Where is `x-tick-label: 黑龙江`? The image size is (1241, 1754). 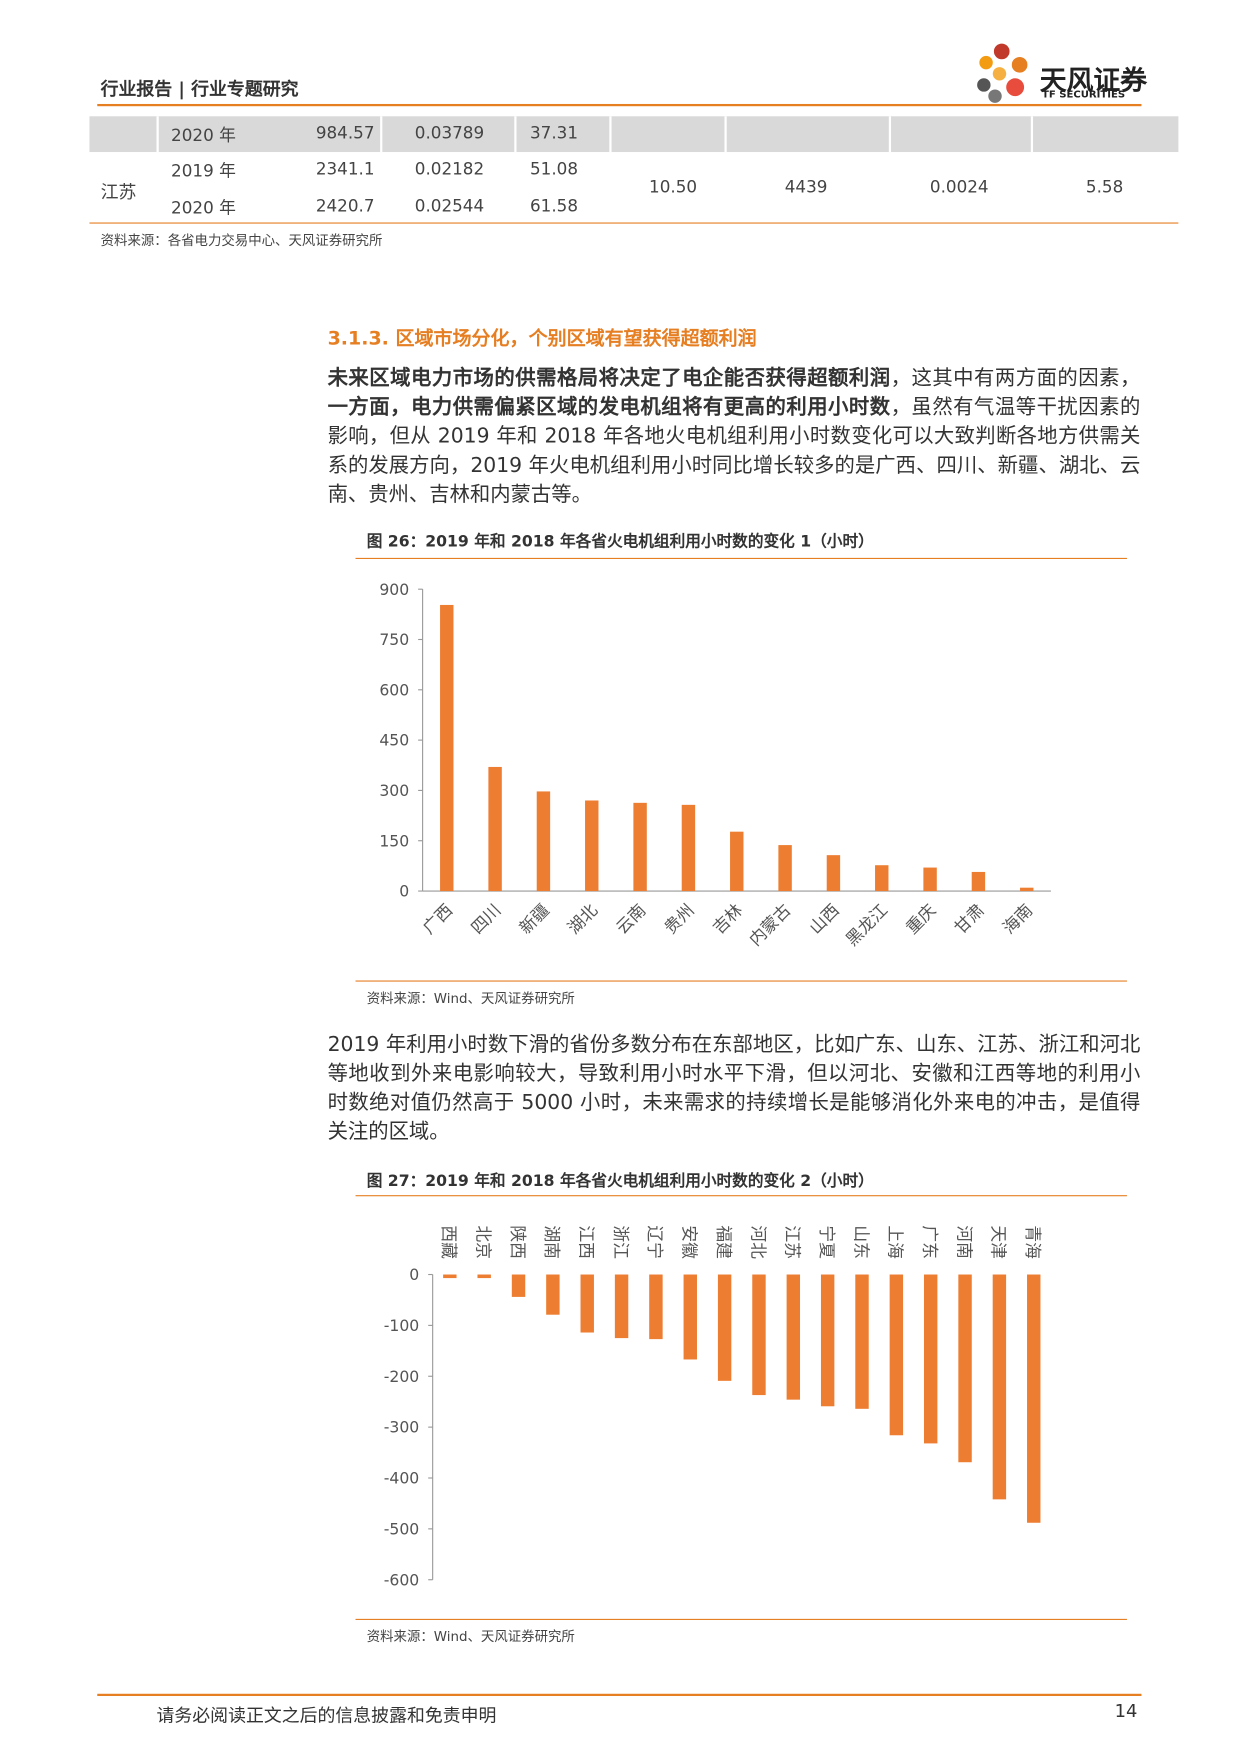
x-tick-label: 黑龙江 is located at coordinates (867, 925).